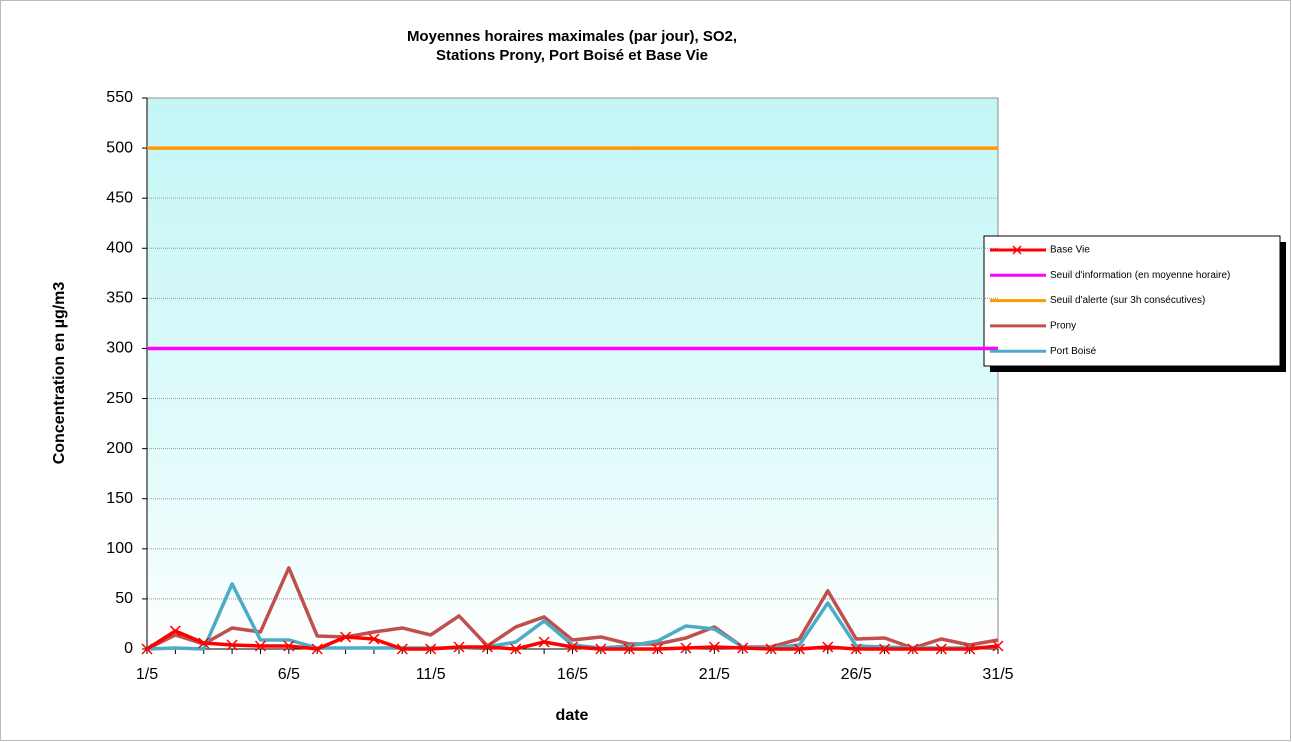 This screenshot has width=1292, height=742. What do you see at coordinates (1063, 326) in the screenshot?
I see `legend-label: Prony` at bounding box center [1063, 326].